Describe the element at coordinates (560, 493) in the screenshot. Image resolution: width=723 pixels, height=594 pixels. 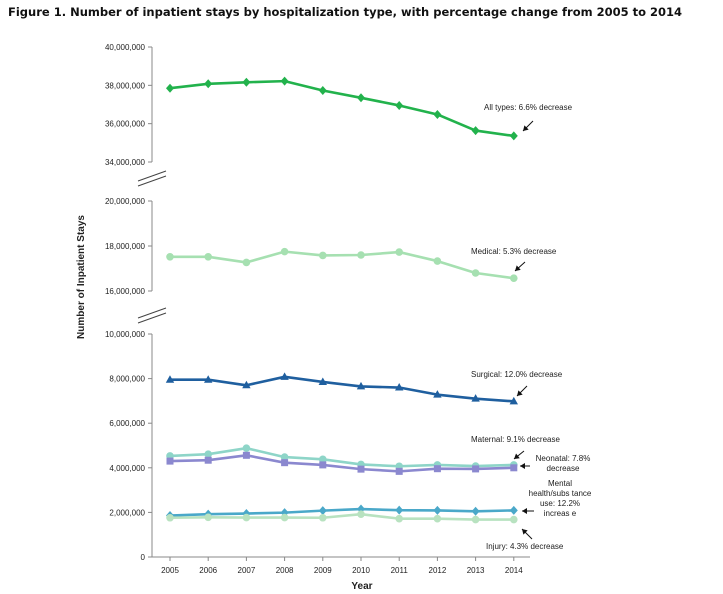
I see `annotation-mental-health-substance-use: health/subs tance` at that location.